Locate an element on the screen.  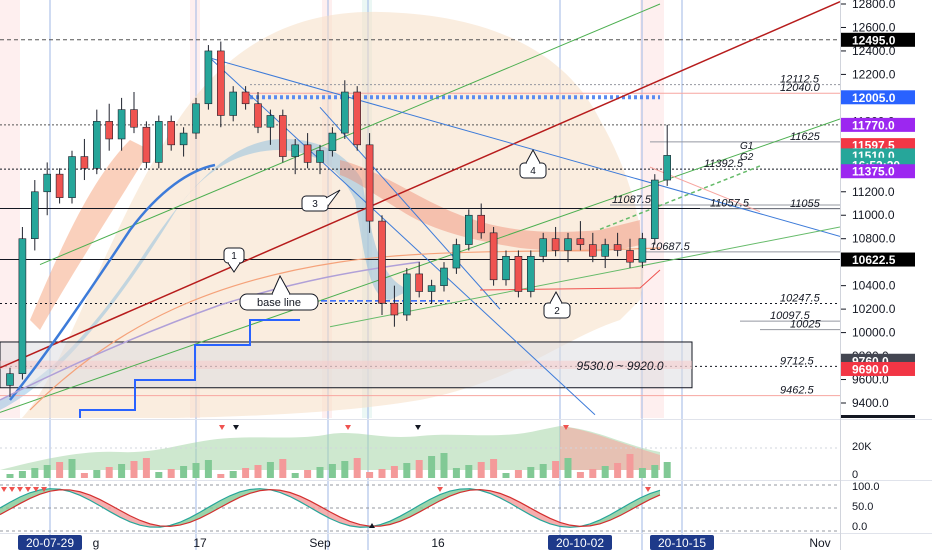
oscillator-pane is located at coordinates (420, 508).